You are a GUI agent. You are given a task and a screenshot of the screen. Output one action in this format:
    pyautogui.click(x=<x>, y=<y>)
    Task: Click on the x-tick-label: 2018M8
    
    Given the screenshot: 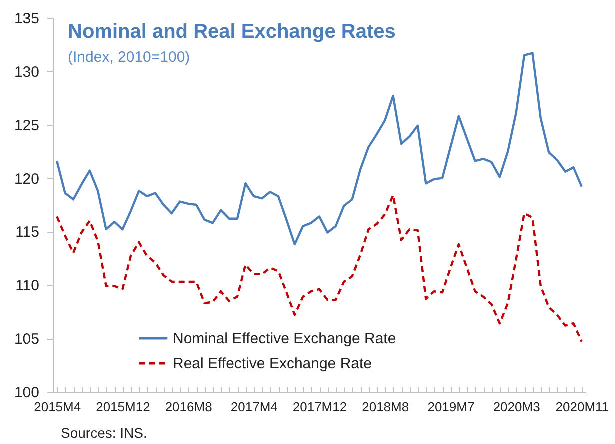 What is the action you would take?
    pyautogui.click(x=386, y=407)
    